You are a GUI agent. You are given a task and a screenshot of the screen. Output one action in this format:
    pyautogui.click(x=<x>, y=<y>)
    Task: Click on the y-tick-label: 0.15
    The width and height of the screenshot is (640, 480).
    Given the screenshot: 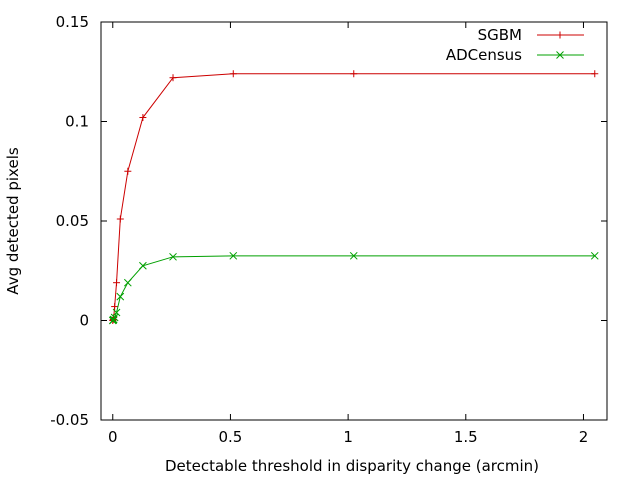 What is the action you would take?
    pyautogui.click(x=72, y=22)
    